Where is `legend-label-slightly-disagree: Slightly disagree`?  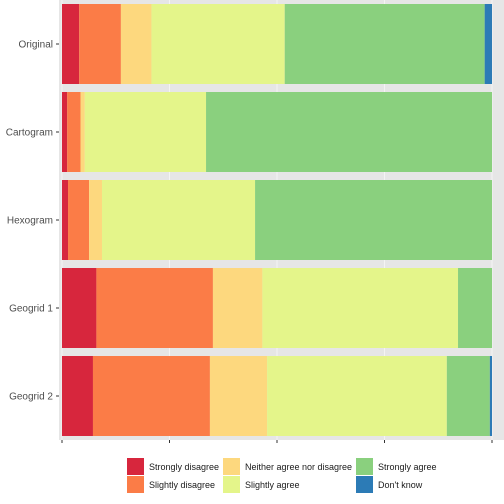 legend-label-slightly-disagree: Slightly disagree is located at coordinates (182, 485).